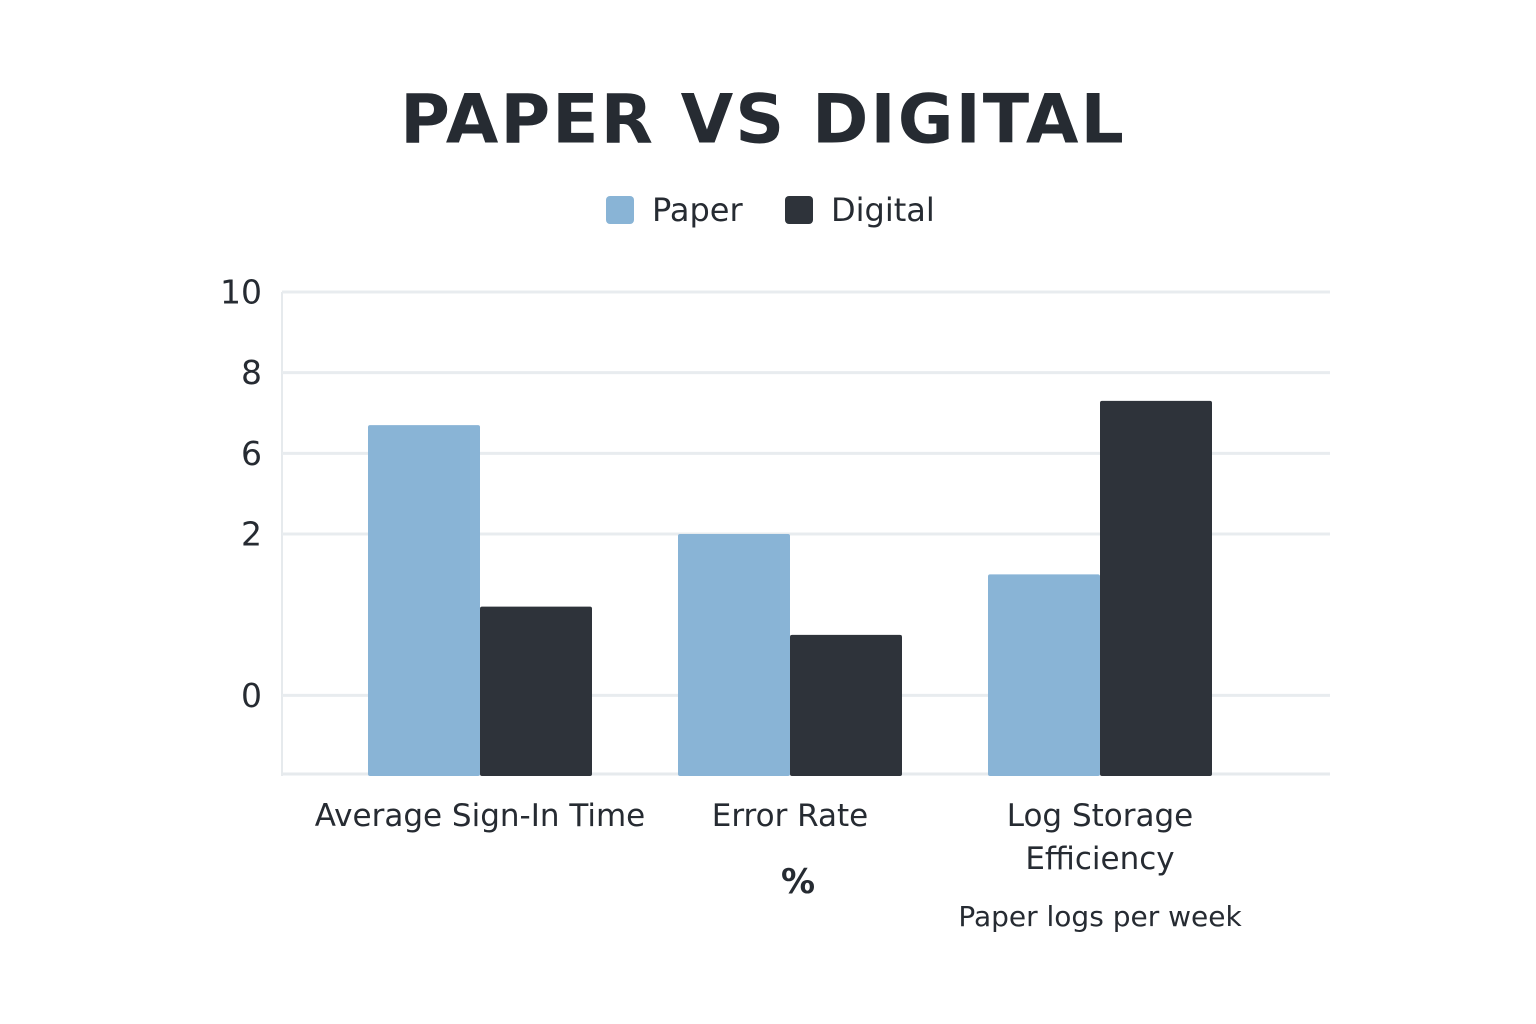  Describe the element at coordinates (251, 534) in the screenshot. I see `y-tick-label: 2` at that location.